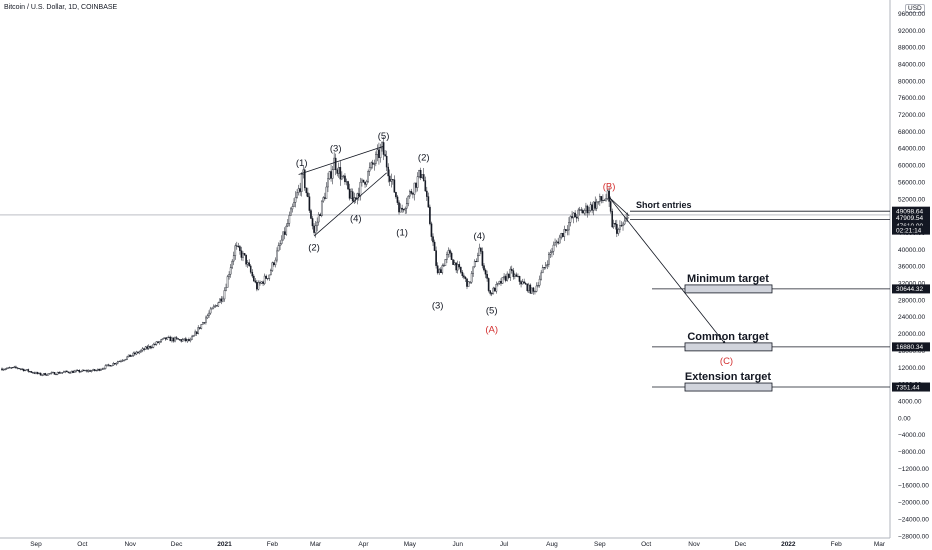 The height and width of the screenshot is (550, 932). I want to click on extension-target-label: Extension target, so click(728, 377).